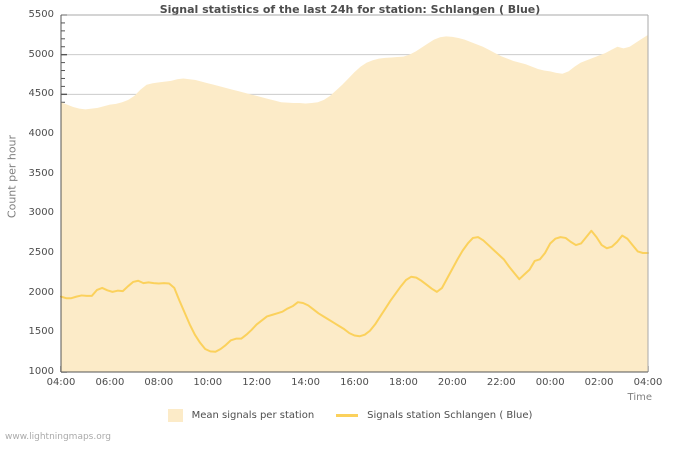 Image resolution: width=700 pixels, height=450 pixels. What do you see at coordinates (110, 382) in the screenshot?
I see `x-tick-label: 06:00` at bounding box center [110, 382].